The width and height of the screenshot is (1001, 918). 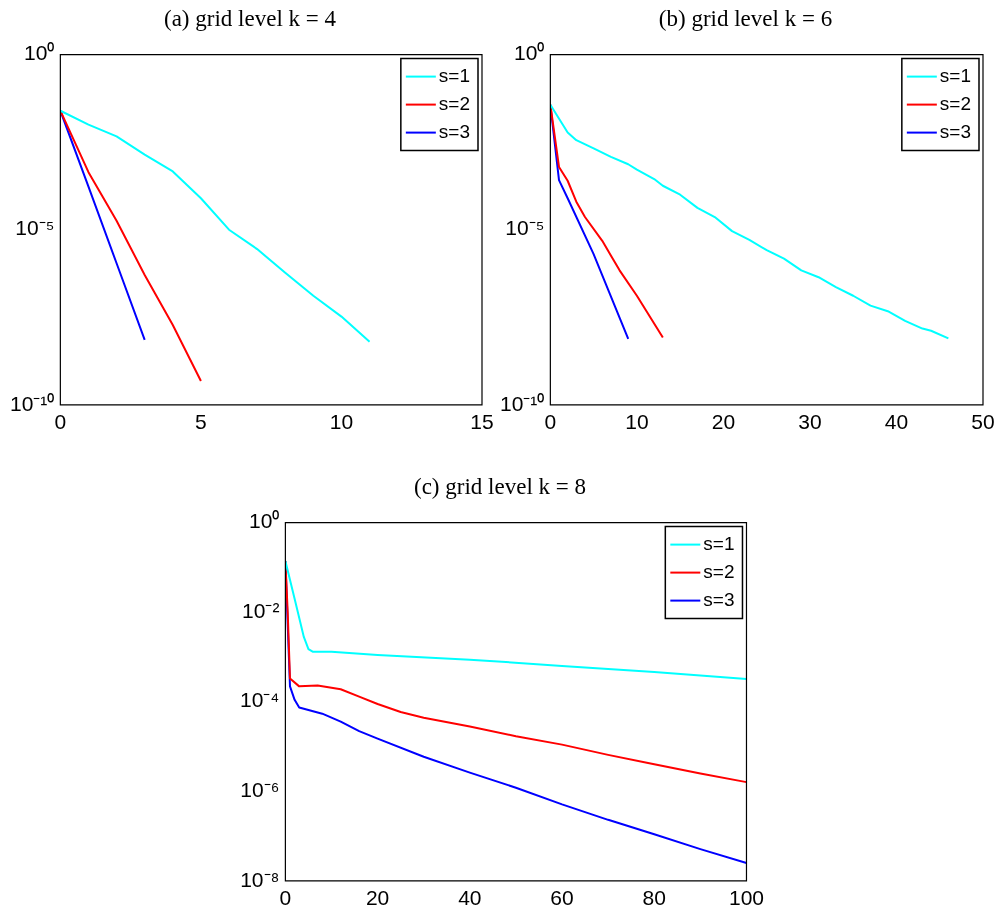 What do you see at coordinates (810, 422) in the screenshot?
I see `x-tick-label: 30` at bounding box center [810, 422].